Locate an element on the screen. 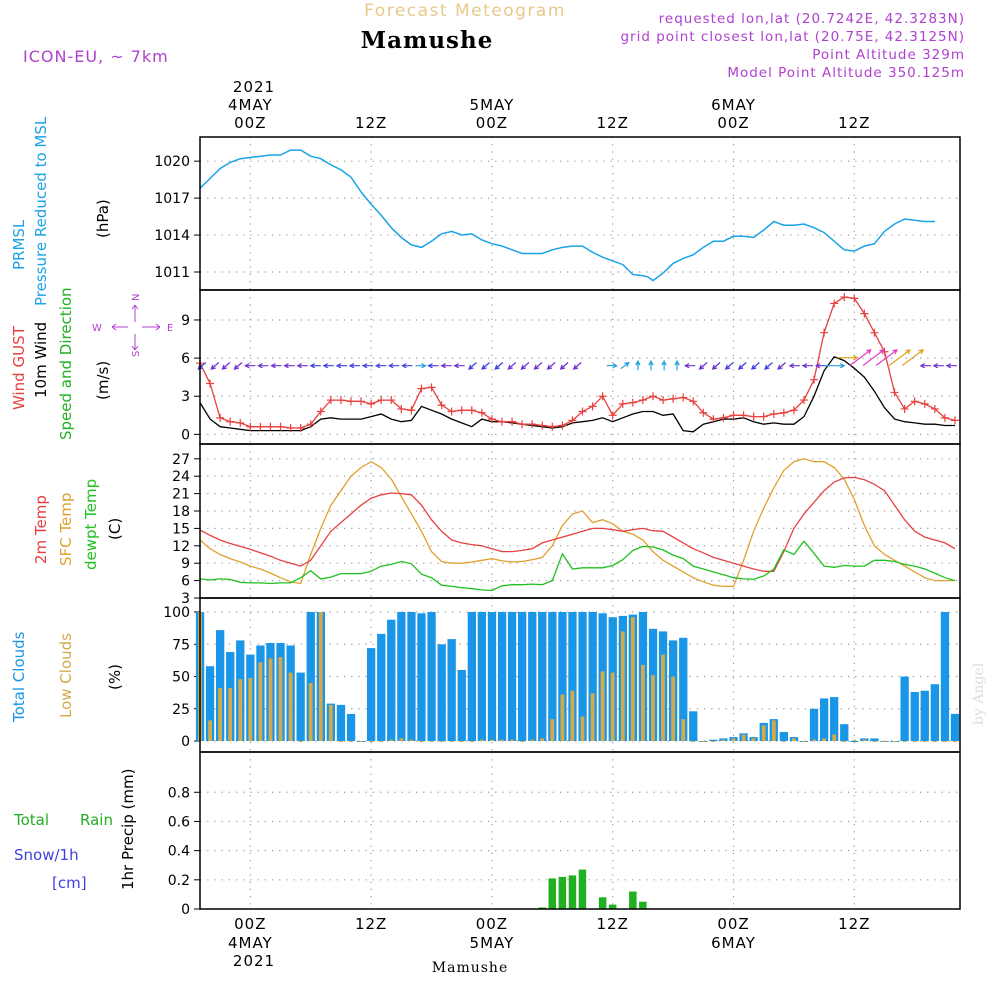 The width and height of the screenshot is (1000, 1000). legend-10m-wind: 10m Wind is located at coordinates (41, 360).